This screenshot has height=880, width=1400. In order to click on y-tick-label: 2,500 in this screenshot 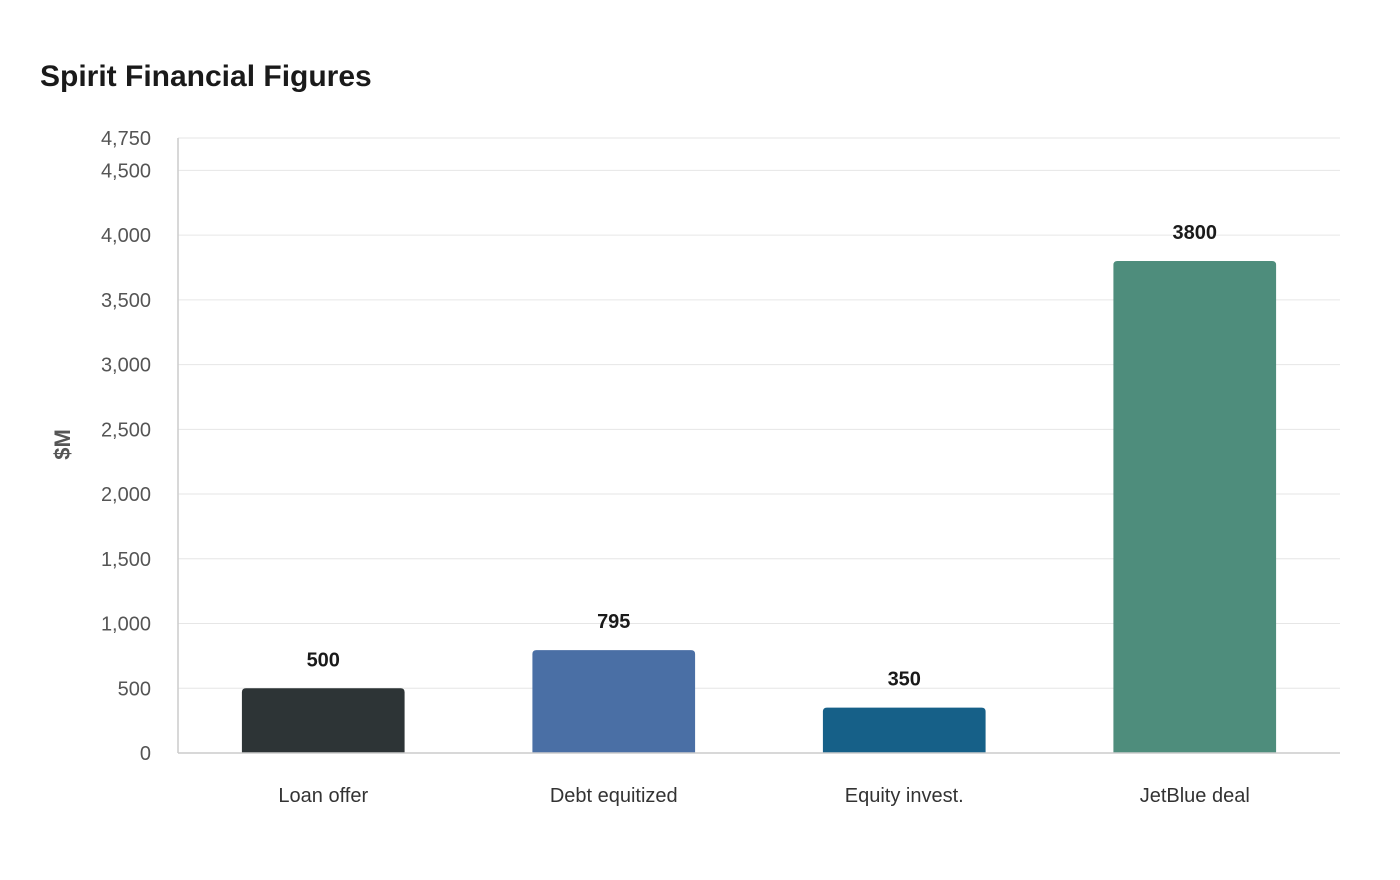, I will do `click(126, 430)`.